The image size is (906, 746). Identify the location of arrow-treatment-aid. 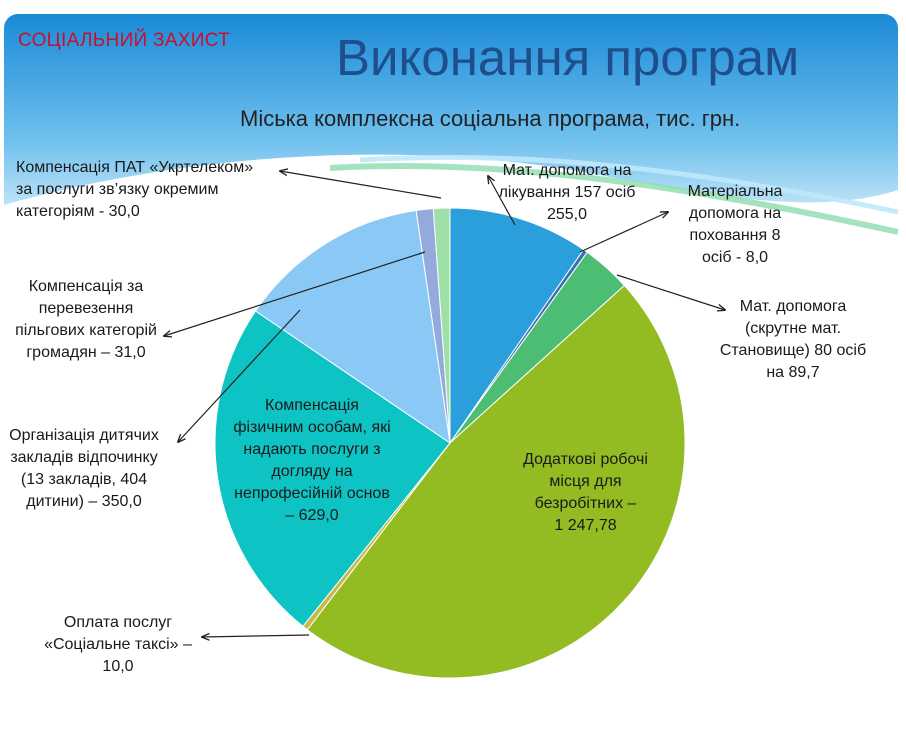
(502, 201).